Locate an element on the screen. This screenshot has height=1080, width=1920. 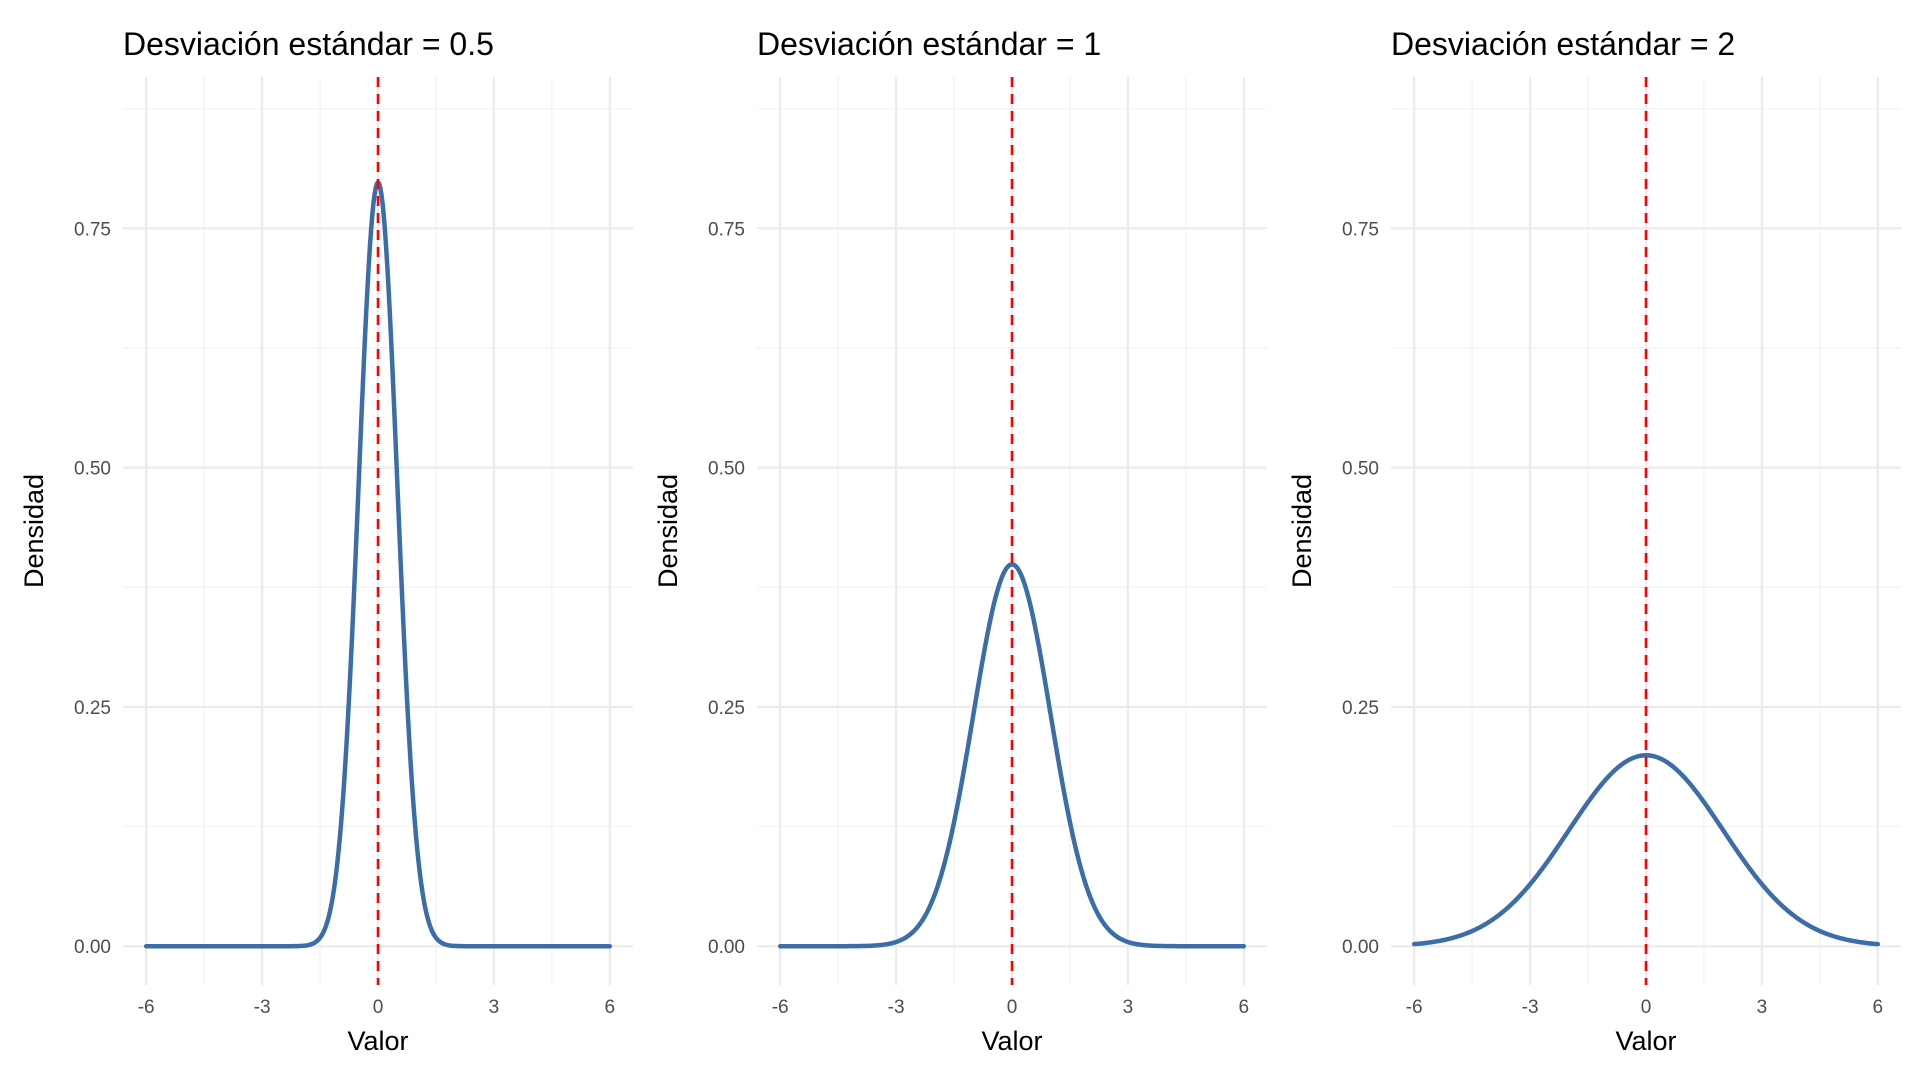
panel-title: Desviación estándar = 2 is located at coordinates (1563, 44).